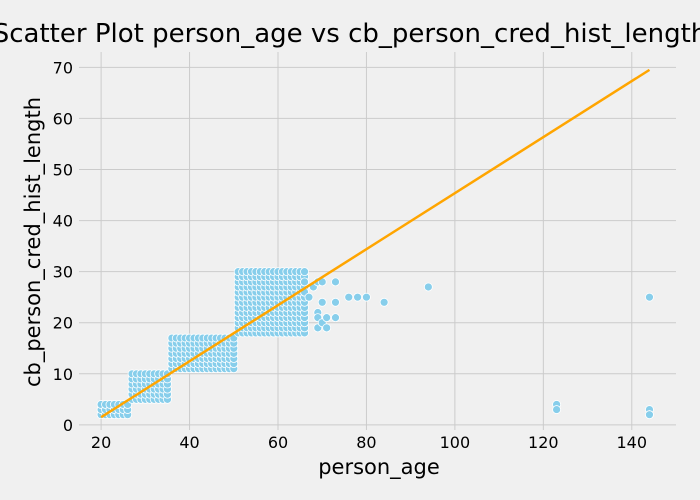 The width and height of the screenshot is (700, 500). What do you see at coordinates (455, 442) in the screenshot?
I see `x-tick-label: 100` at bounding box center [455, 442].